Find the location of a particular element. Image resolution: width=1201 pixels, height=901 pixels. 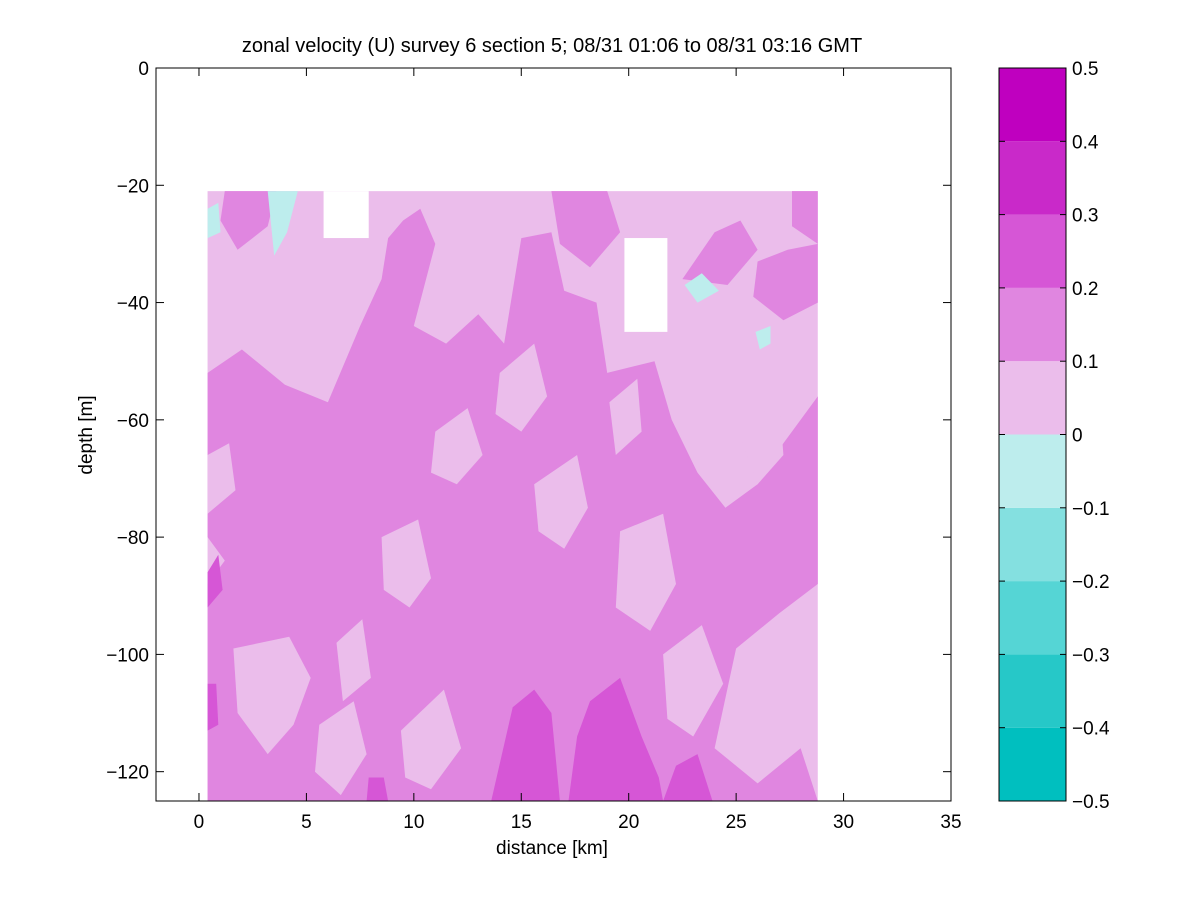

x-tick-label: 5 is located at coordinates (306, 822).